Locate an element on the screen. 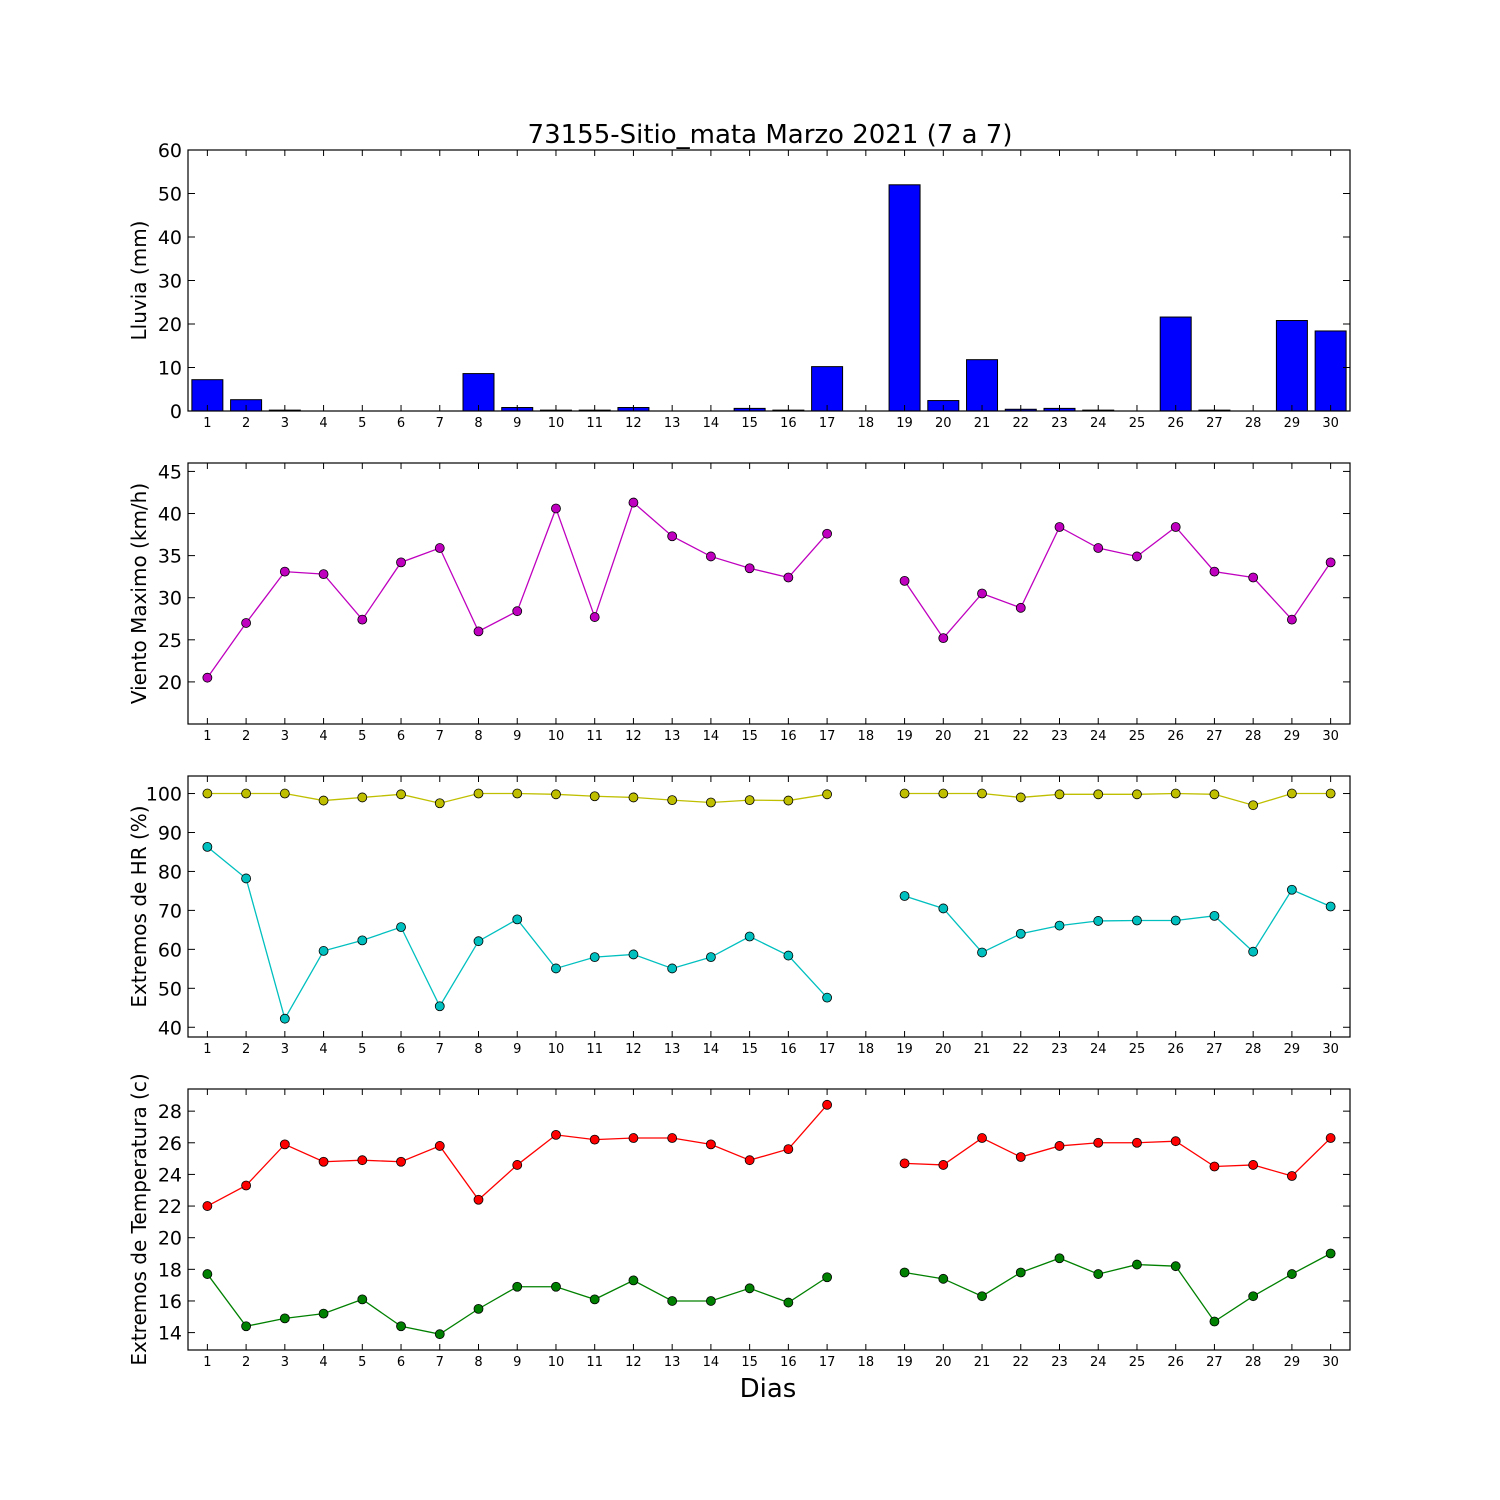 The width and height of the screenshot is (1500, 1500). x-tick-label: 29 is located at coordinates (1292, 423).